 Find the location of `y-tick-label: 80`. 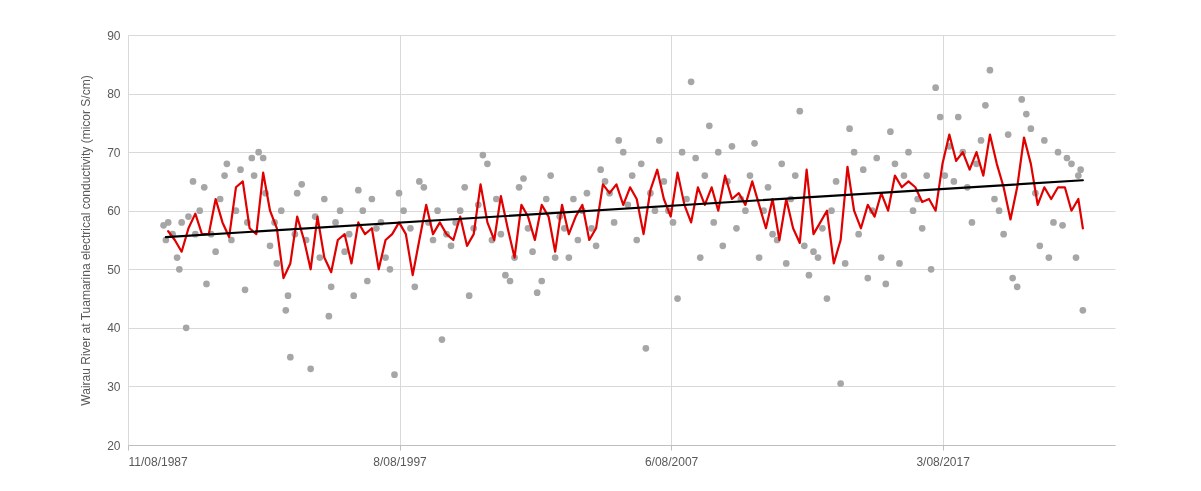

y-tick-label: 80 is located at coordinates (114, 94).